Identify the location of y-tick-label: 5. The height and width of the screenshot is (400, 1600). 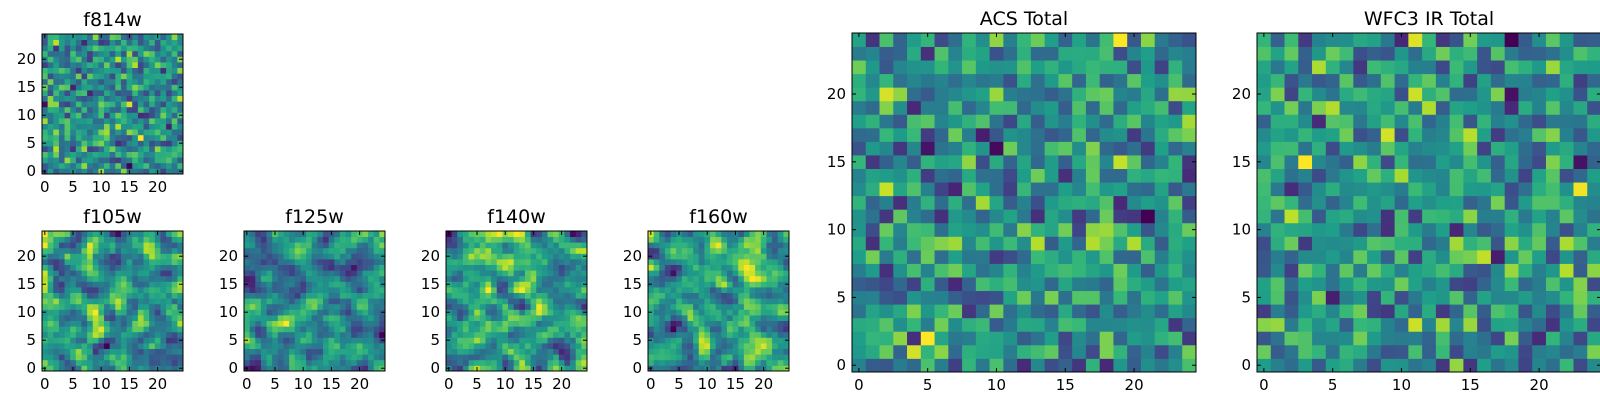
(435, 340).